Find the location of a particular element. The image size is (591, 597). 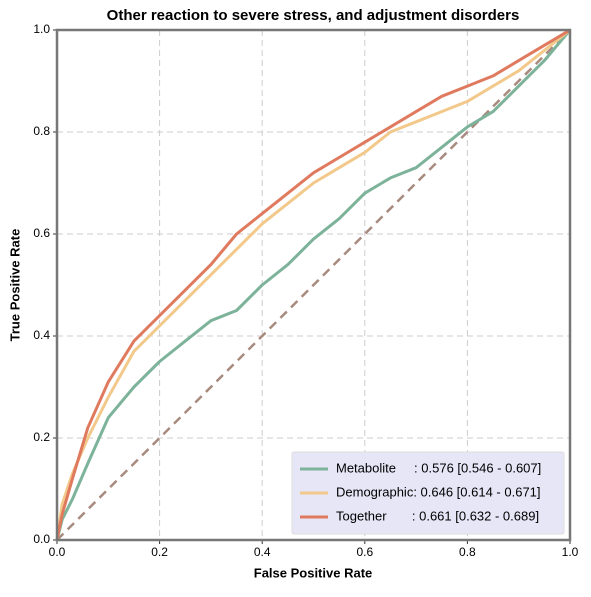

legend-label: Demographic: 0.646 [0.614 - 0.671] is located at coordinates (438, 491).